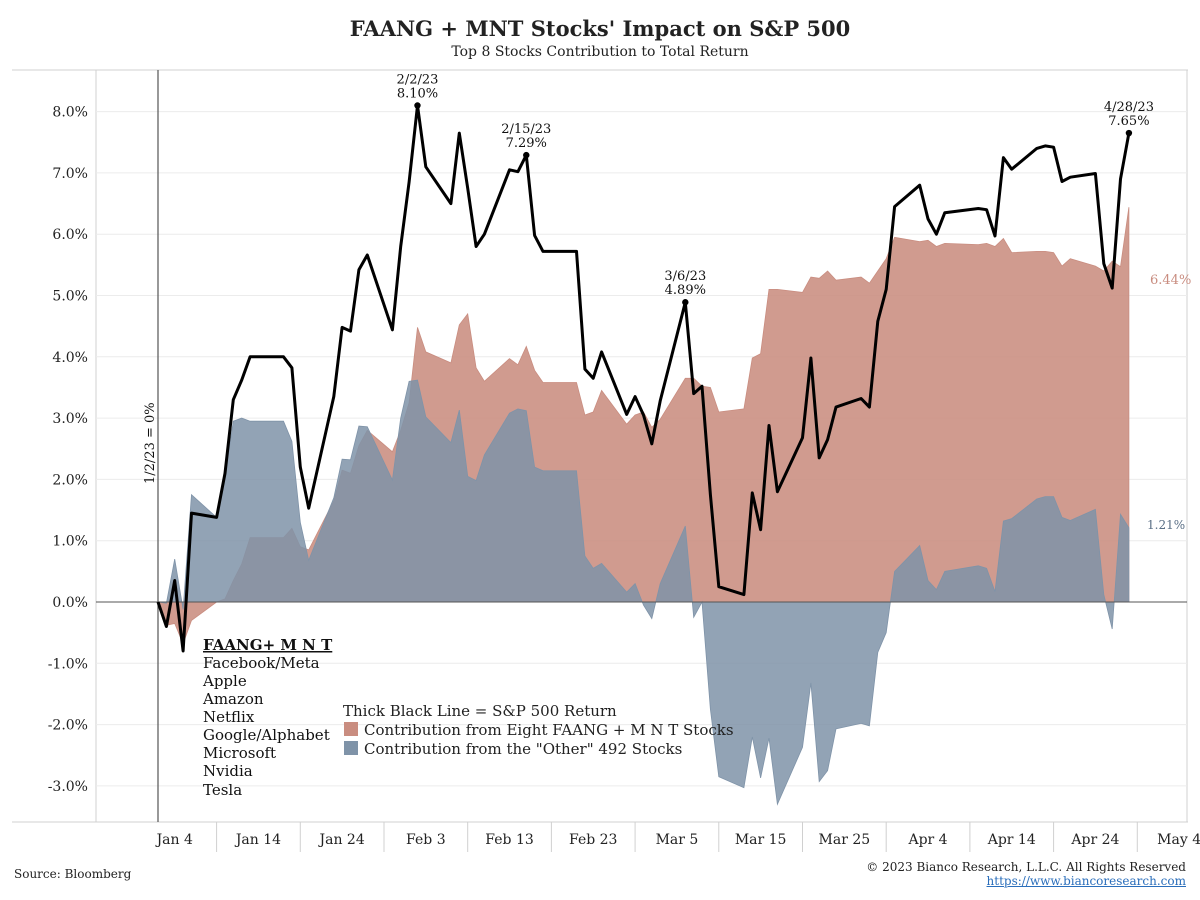 The height and width of the screenshot is (900, 1200). What do you see at coordinates (233, 699) in the screenshot?
I see `stock-item: Amazon` at bounding box center [233, 699].